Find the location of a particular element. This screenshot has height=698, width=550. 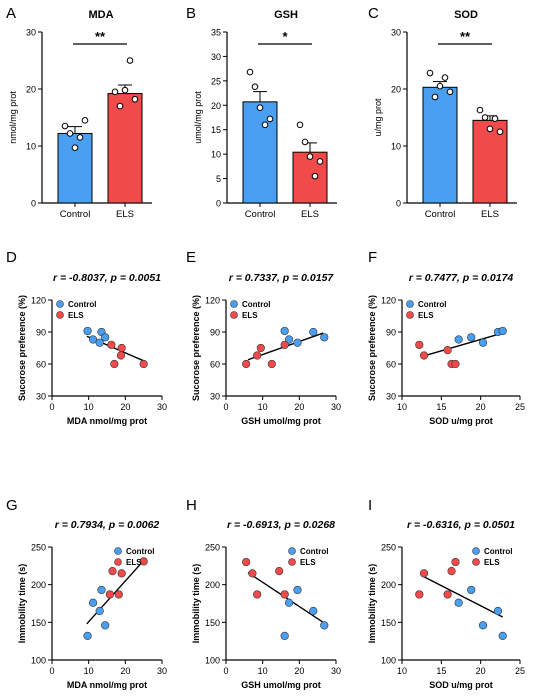

panel-a: A MDA 0 10 20 30 nmol/mg prot Control ELS ** is located at coordinates (79, 112).